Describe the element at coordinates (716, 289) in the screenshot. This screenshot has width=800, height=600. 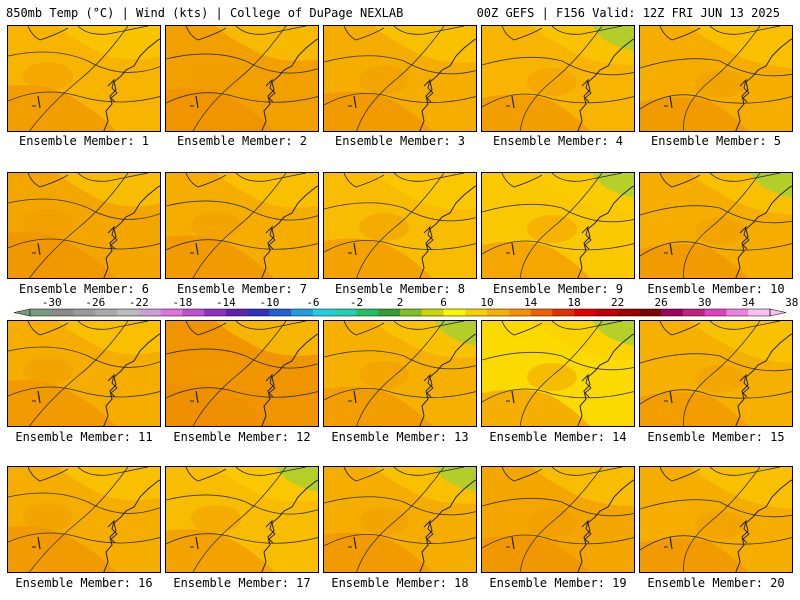
I see `ensemble-member-label-10: Ensemble Member: 10` at that location.